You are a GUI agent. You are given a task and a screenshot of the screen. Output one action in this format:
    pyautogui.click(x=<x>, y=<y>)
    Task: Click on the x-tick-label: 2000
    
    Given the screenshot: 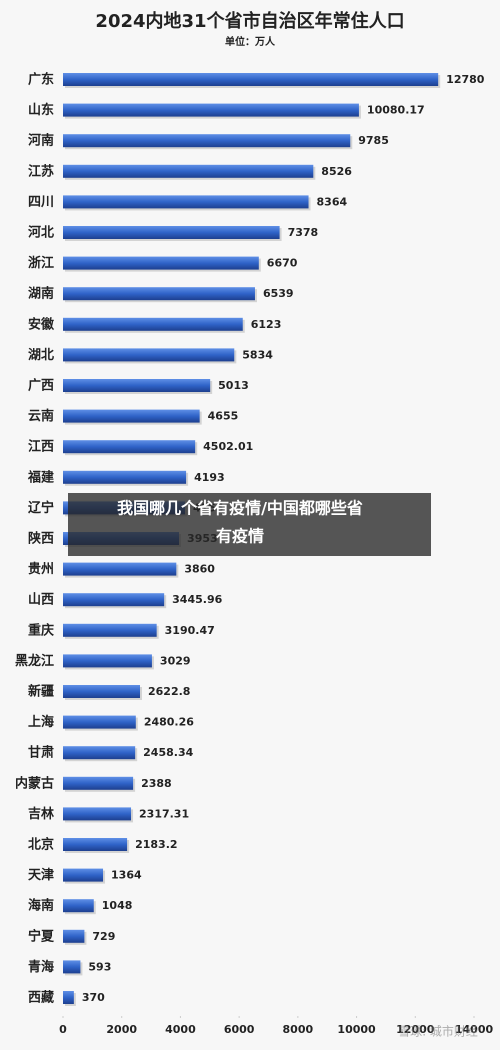 What is the action you would take?
    pyautogui.click(x=121, y=1029)
    